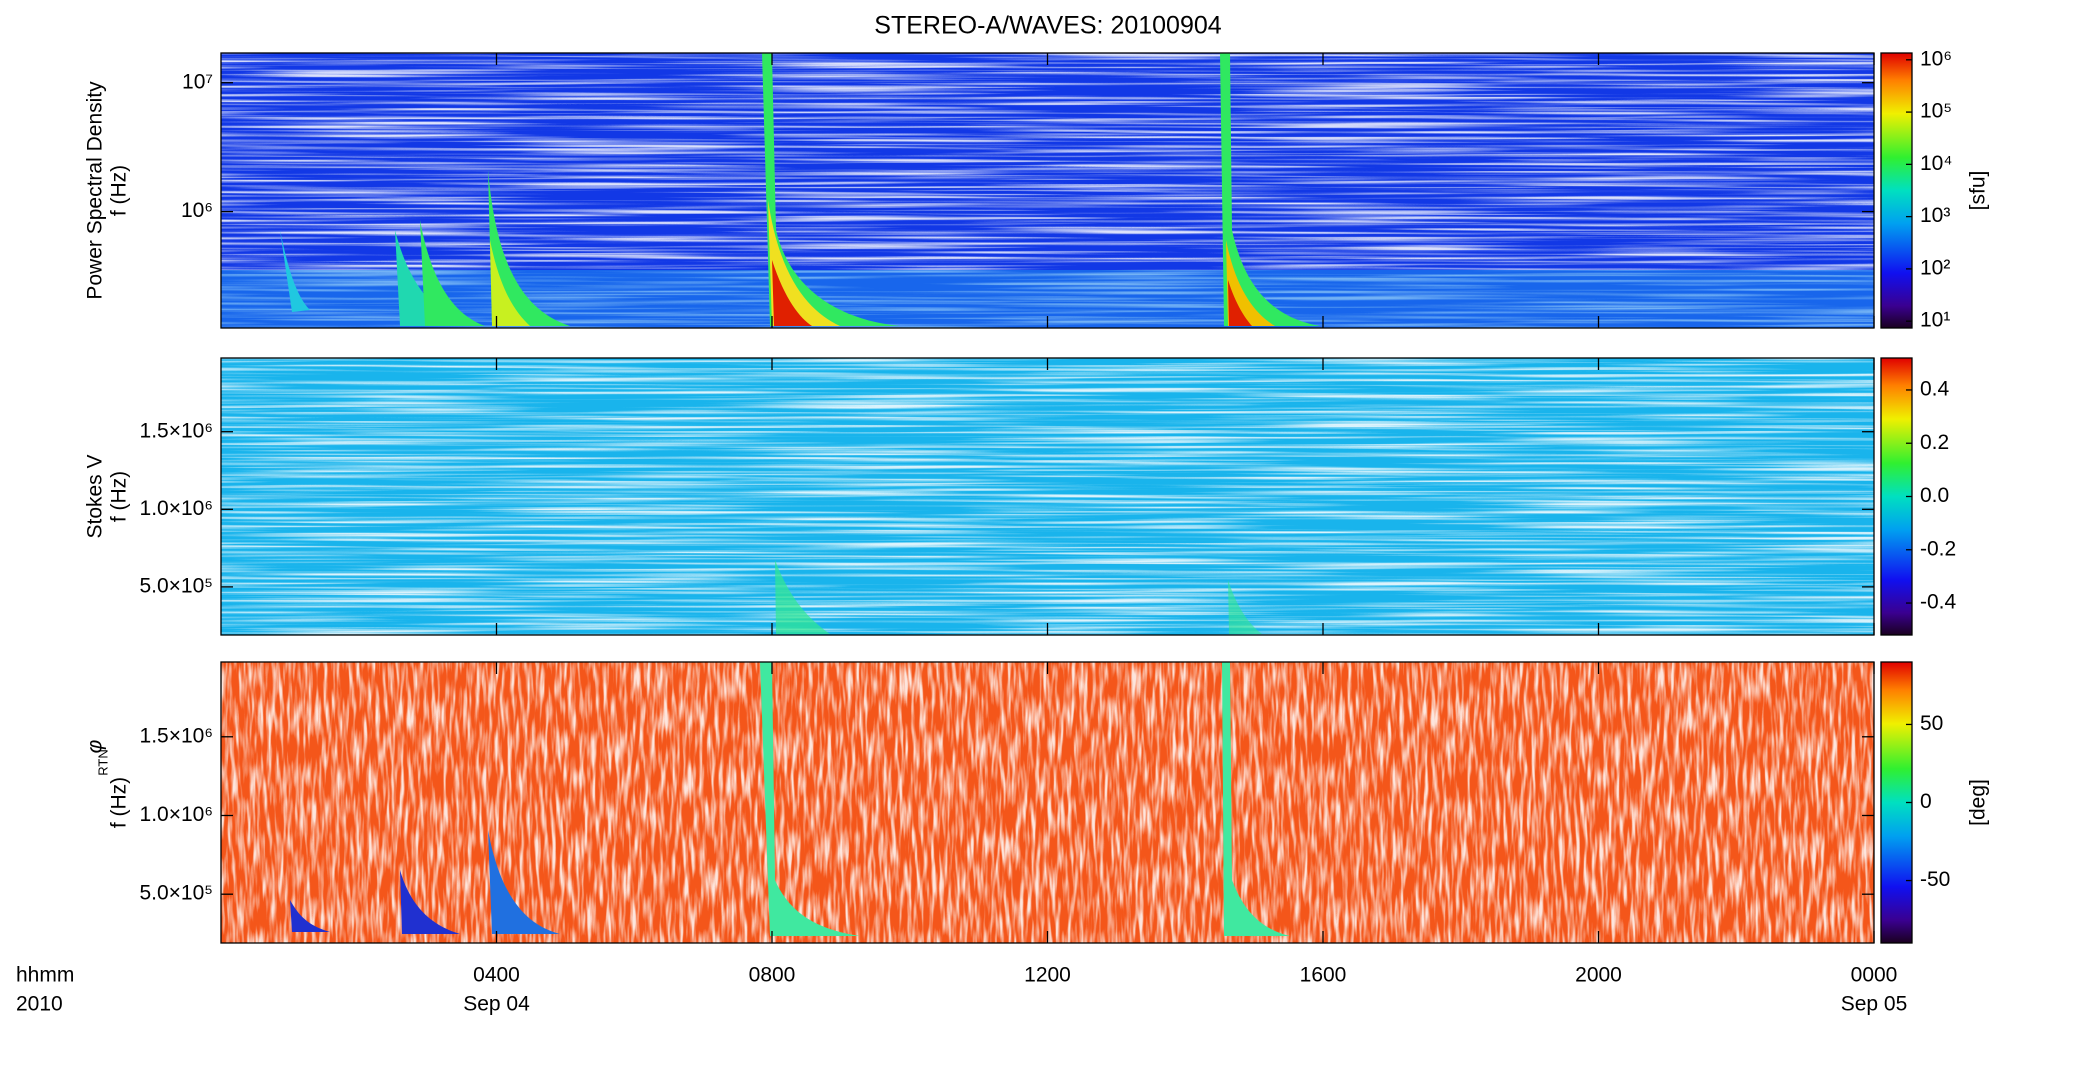 The width and height of the screenshot is (2096, 1085). Describe the element at coordinates (1047, 26) in the screenshot. I see `chart-title: STEREO-A/WAVES: 20100904` at that location.